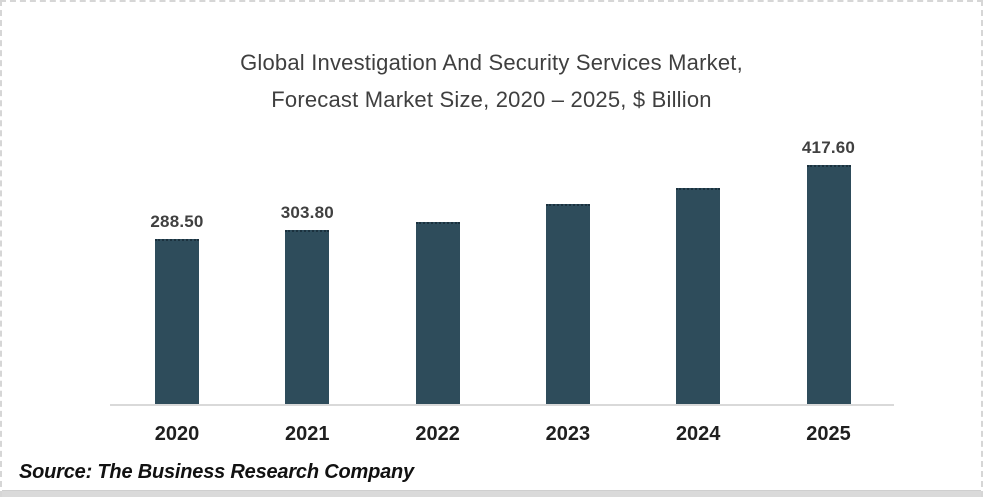 Image resolution: width=983 pixels, height=497 pixels. I want to click on data-label-2025: 417.60, so click(828, 148).